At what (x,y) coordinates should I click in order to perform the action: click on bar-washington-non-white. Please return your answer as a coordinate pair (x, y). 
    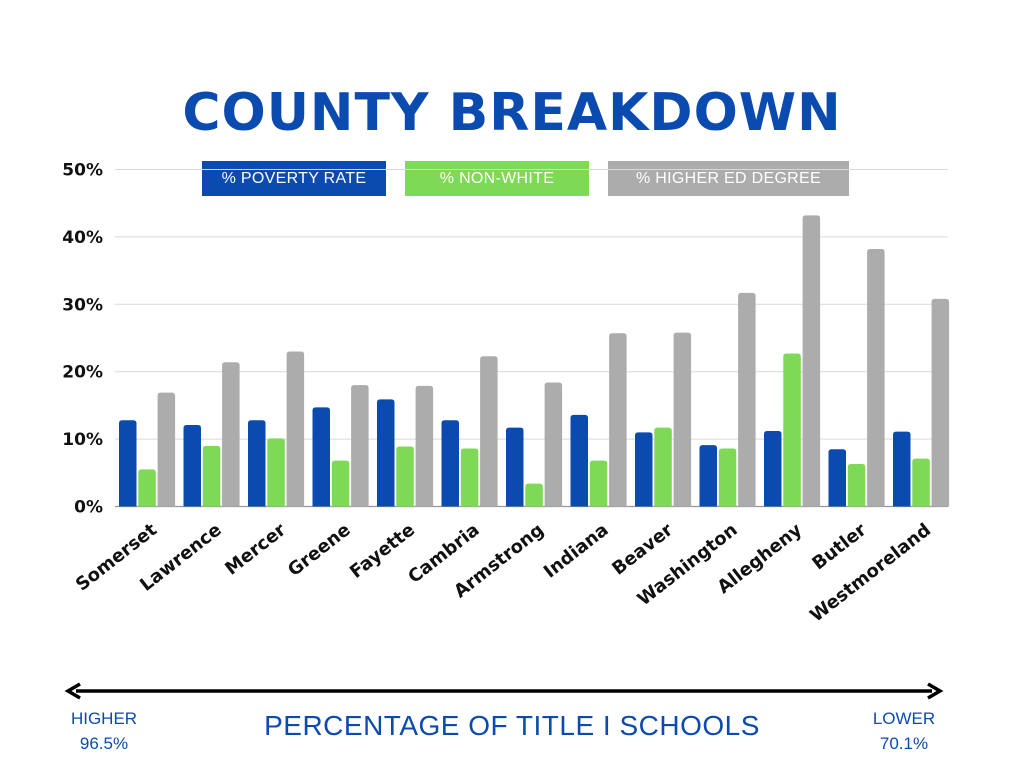
    Looking at the image, I should click on (727, 477).